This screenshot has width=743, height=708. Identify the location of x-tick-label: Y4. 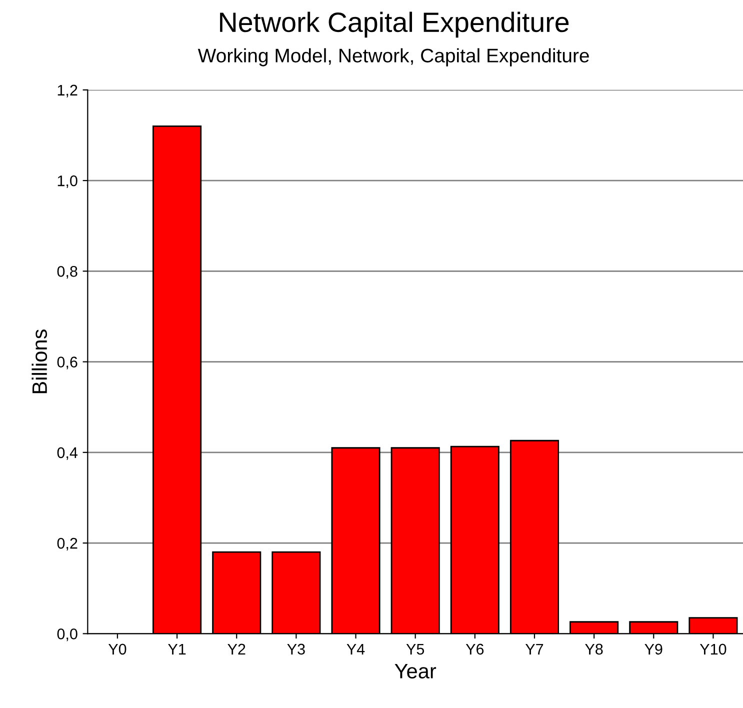
(355, 649).